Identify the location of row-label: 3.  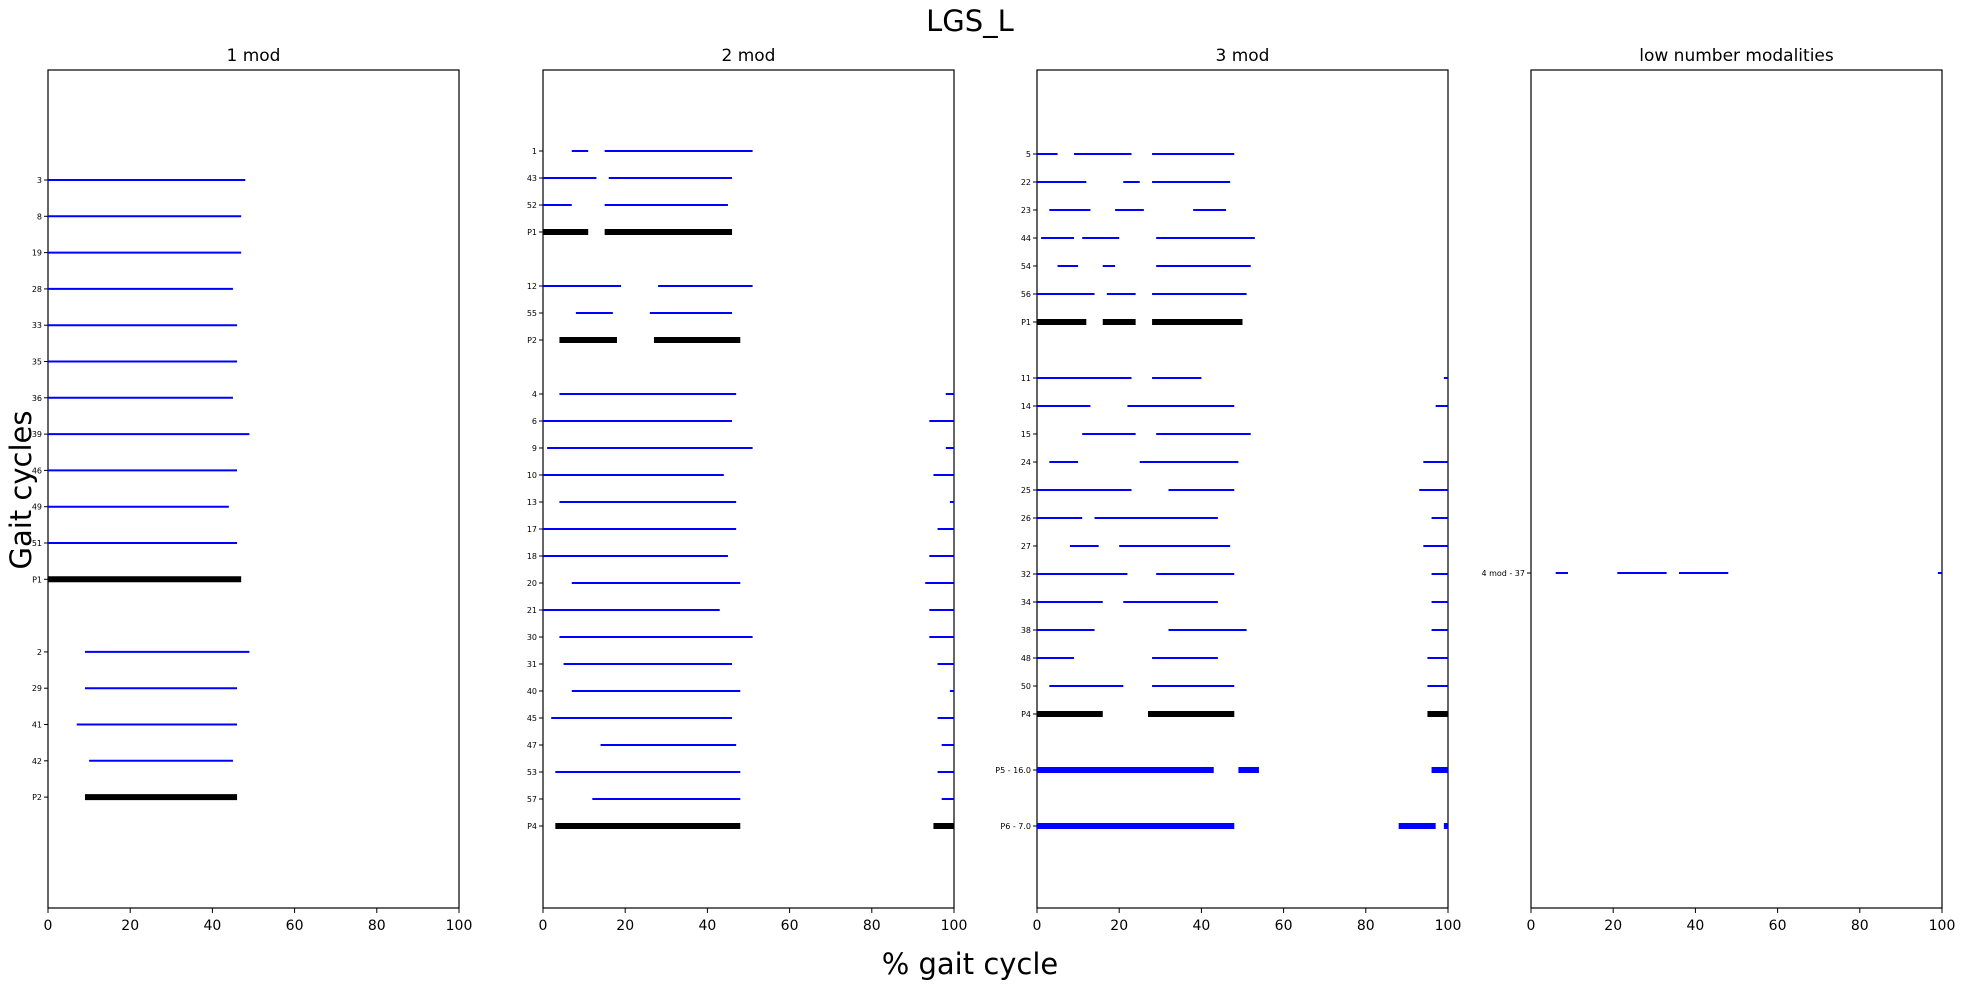
(39, 180).